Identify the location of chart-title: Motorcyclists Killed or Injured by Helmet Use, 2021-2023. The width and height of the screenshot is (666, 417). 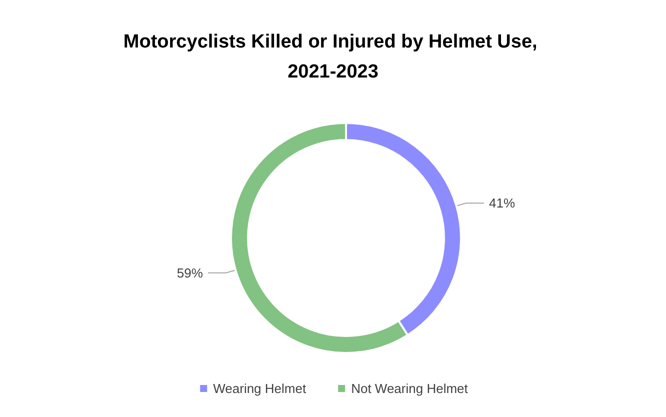
(333, 57).